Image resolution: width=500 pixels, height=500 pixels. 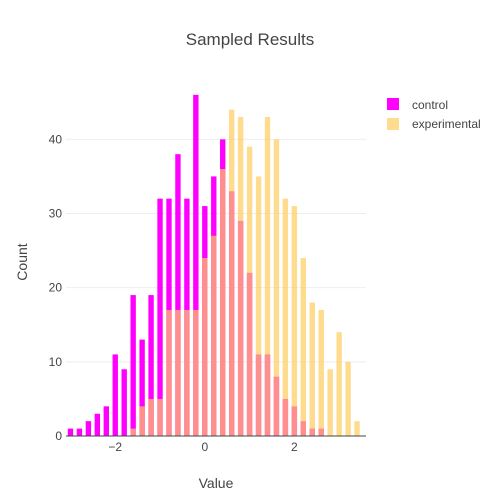 I want to click on legend: control experimental, so click(x=434, y=114).